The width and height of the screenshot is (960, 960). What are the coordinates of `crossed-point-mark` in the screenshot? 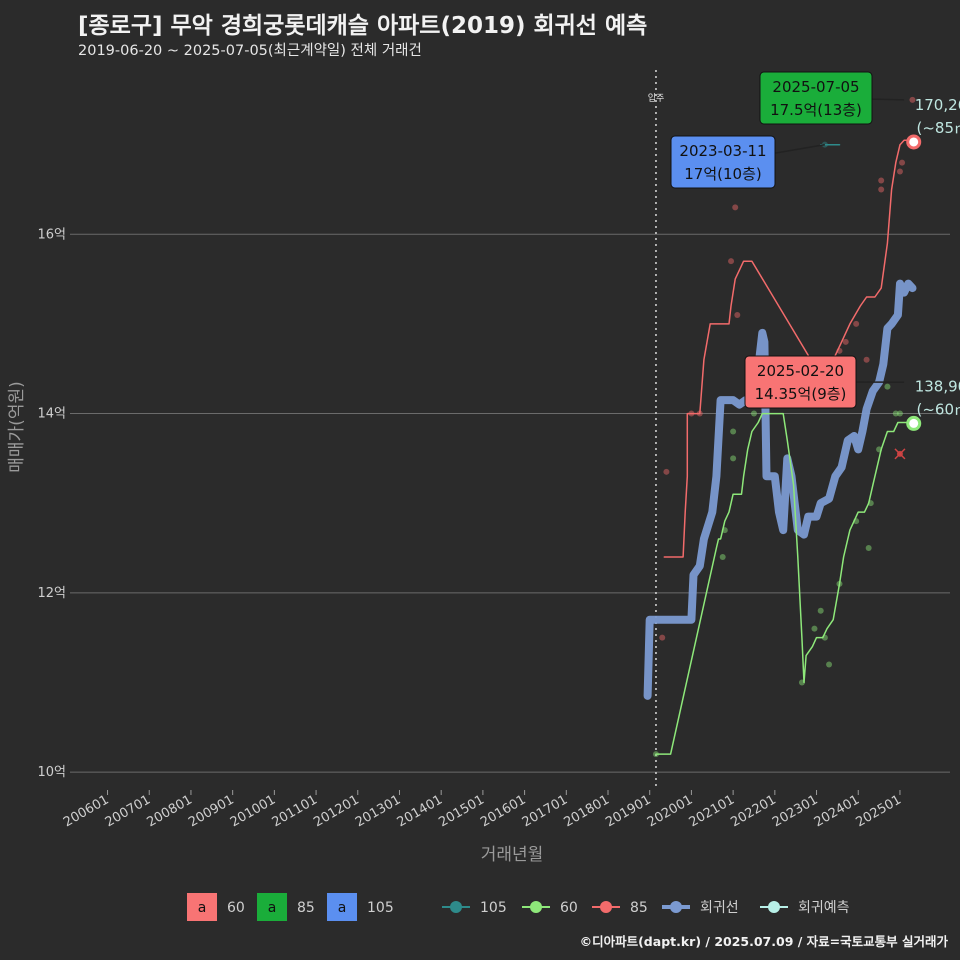 It's located at (900, 454).